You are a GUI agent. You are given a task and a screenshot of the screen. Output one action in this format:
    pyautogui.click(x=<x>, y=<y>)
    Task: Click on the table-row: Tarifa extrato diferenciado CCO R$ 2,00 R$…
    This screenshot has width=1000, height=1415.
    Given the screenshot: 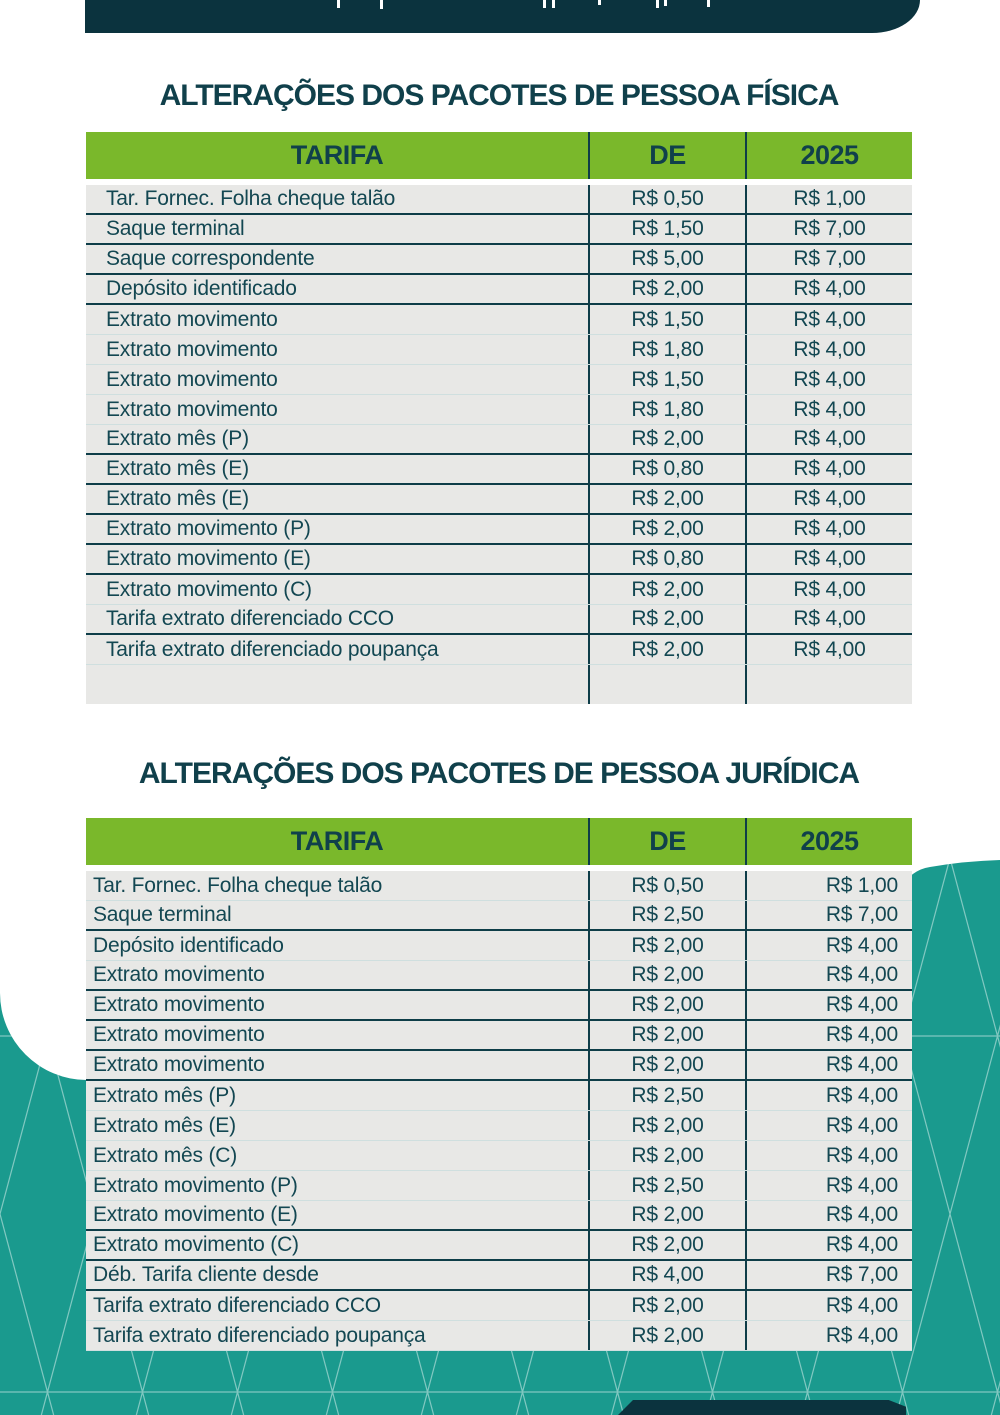 What is the action you would take?
    pyautogui.click(x=499, y=1306)
    